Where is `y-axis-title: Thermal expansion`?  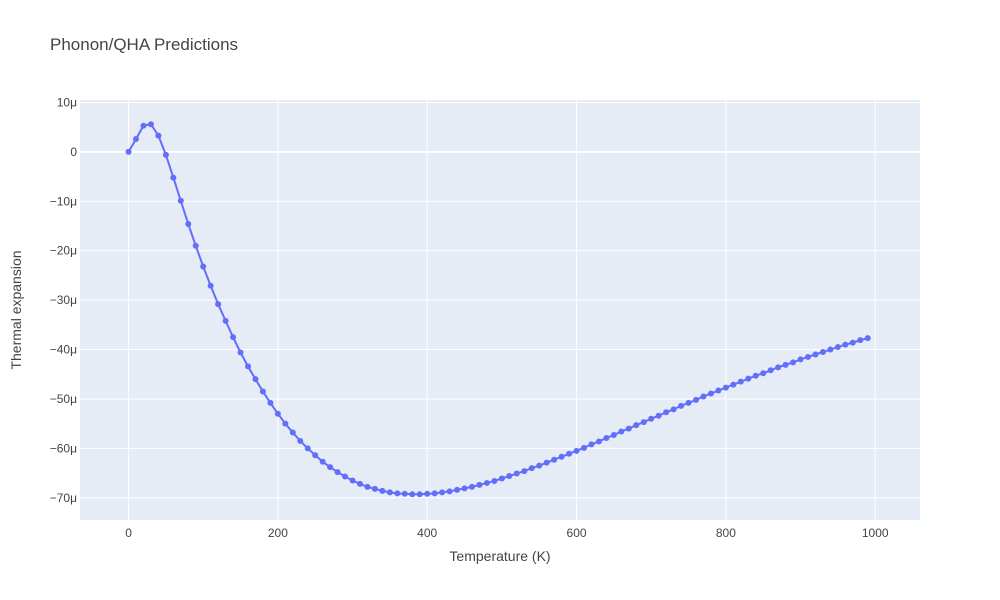 y-axis-title: Thermal expansion is located at coordinates (16, 309).